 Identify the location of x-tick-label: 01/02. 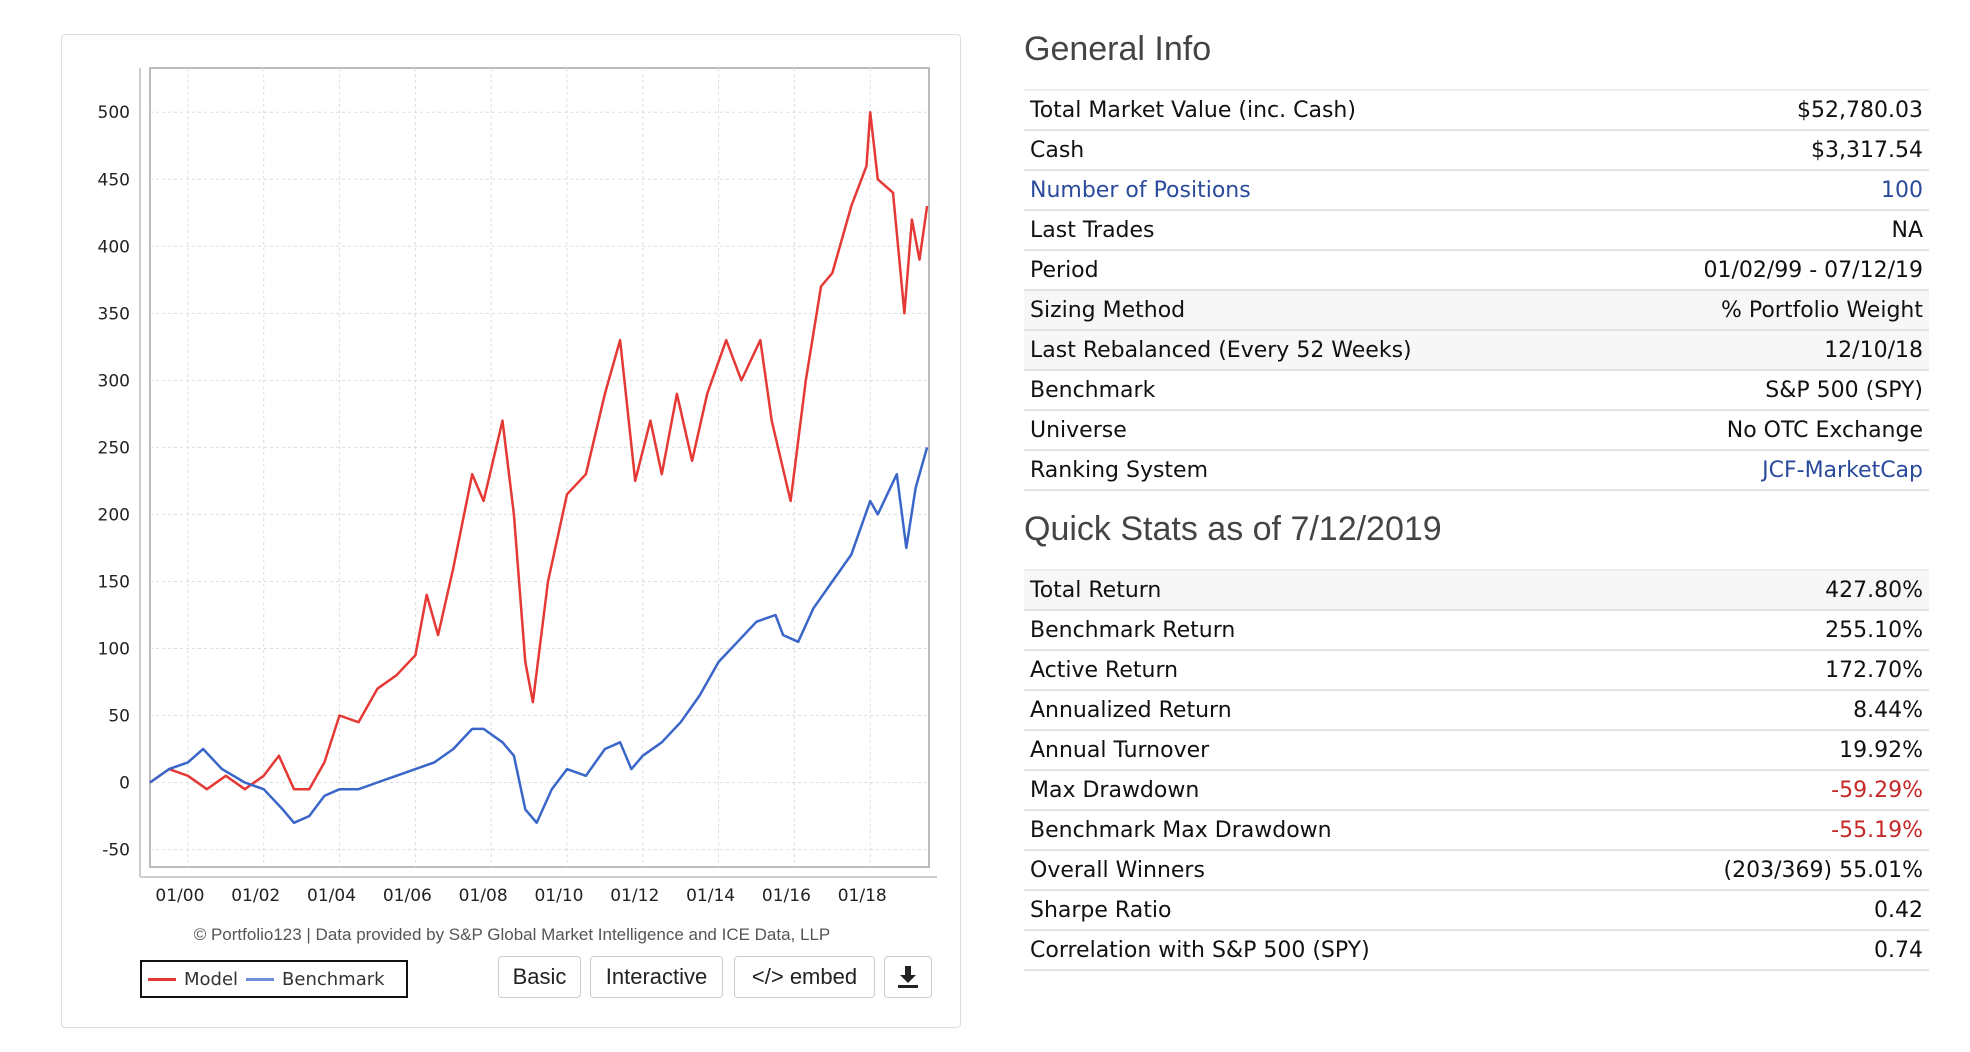
(255, 896).